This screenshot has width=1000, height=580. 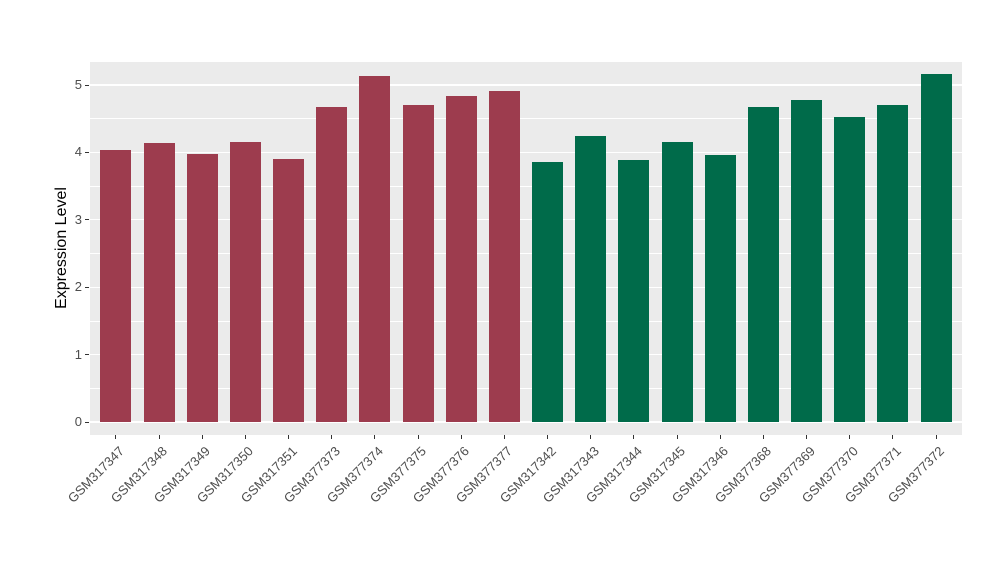 What do you see at coordinates (78, 354) in the screenshot?
I see `y-tick-label: 1` at bounding box center [78, 354].